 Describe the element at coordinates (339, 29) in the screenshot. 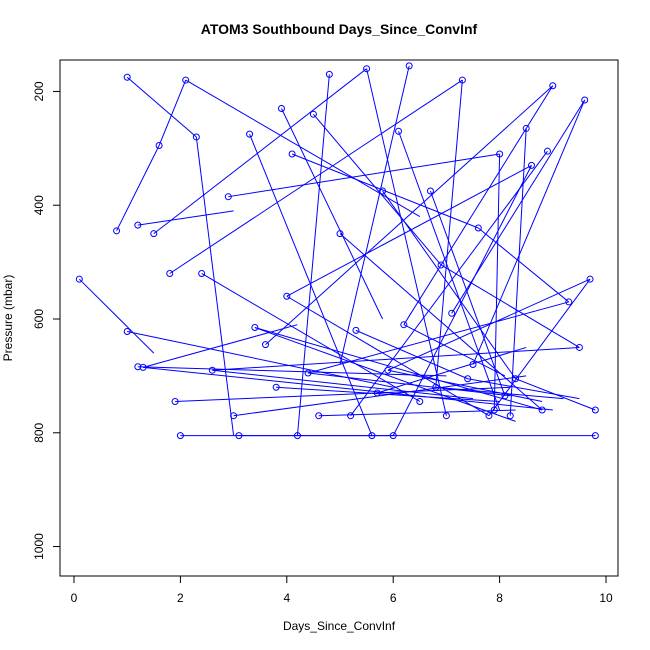

I see `chart-title: ATOM3 Southbound Days_Since_ConvInf` at that location.